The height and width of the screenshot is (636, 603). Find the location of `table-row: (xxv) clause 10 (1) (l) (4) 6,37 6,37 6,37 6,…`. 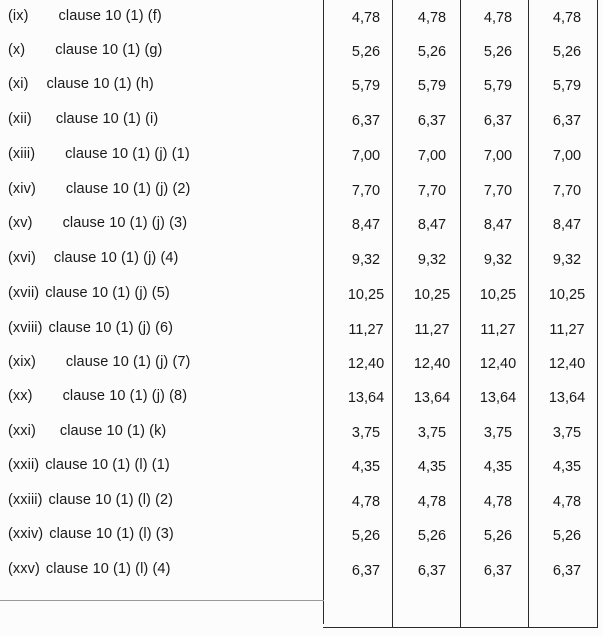

table-row: (xxv) clause 10 (1) (l) (4) 6,37 6,37 6,37 6,… is located at coordinates (301, 578).